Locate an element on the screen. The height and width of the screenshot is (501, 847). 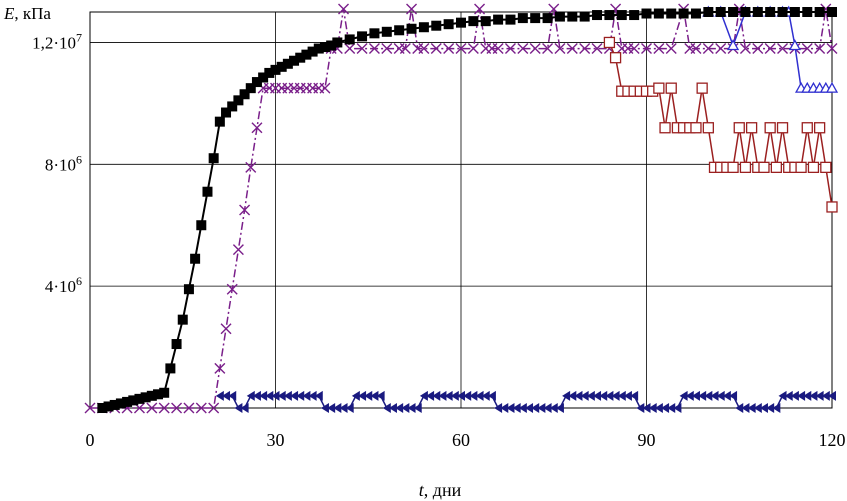
y-tick-label: 4·10⁶ is located at coordinates (63, 285).